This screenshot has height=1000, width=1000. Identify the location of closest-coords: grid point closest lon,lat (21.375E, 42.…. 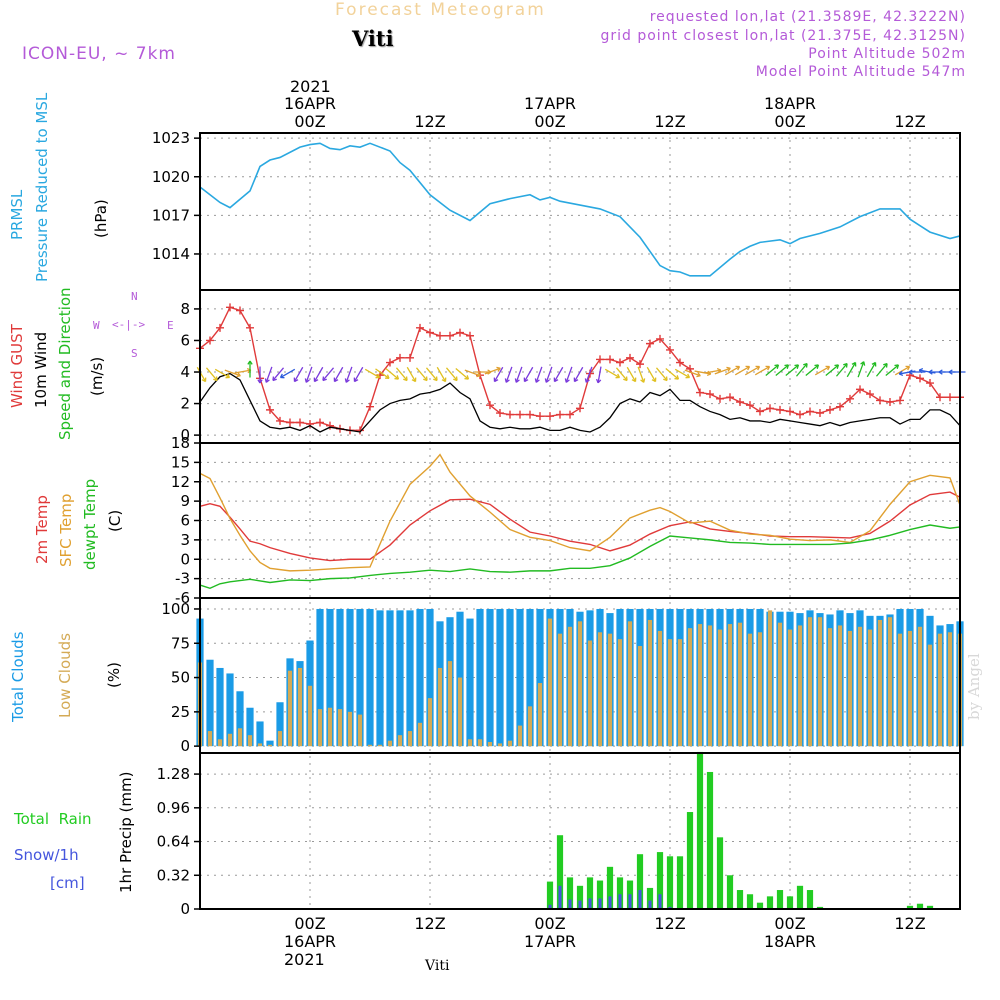
(783, 36).